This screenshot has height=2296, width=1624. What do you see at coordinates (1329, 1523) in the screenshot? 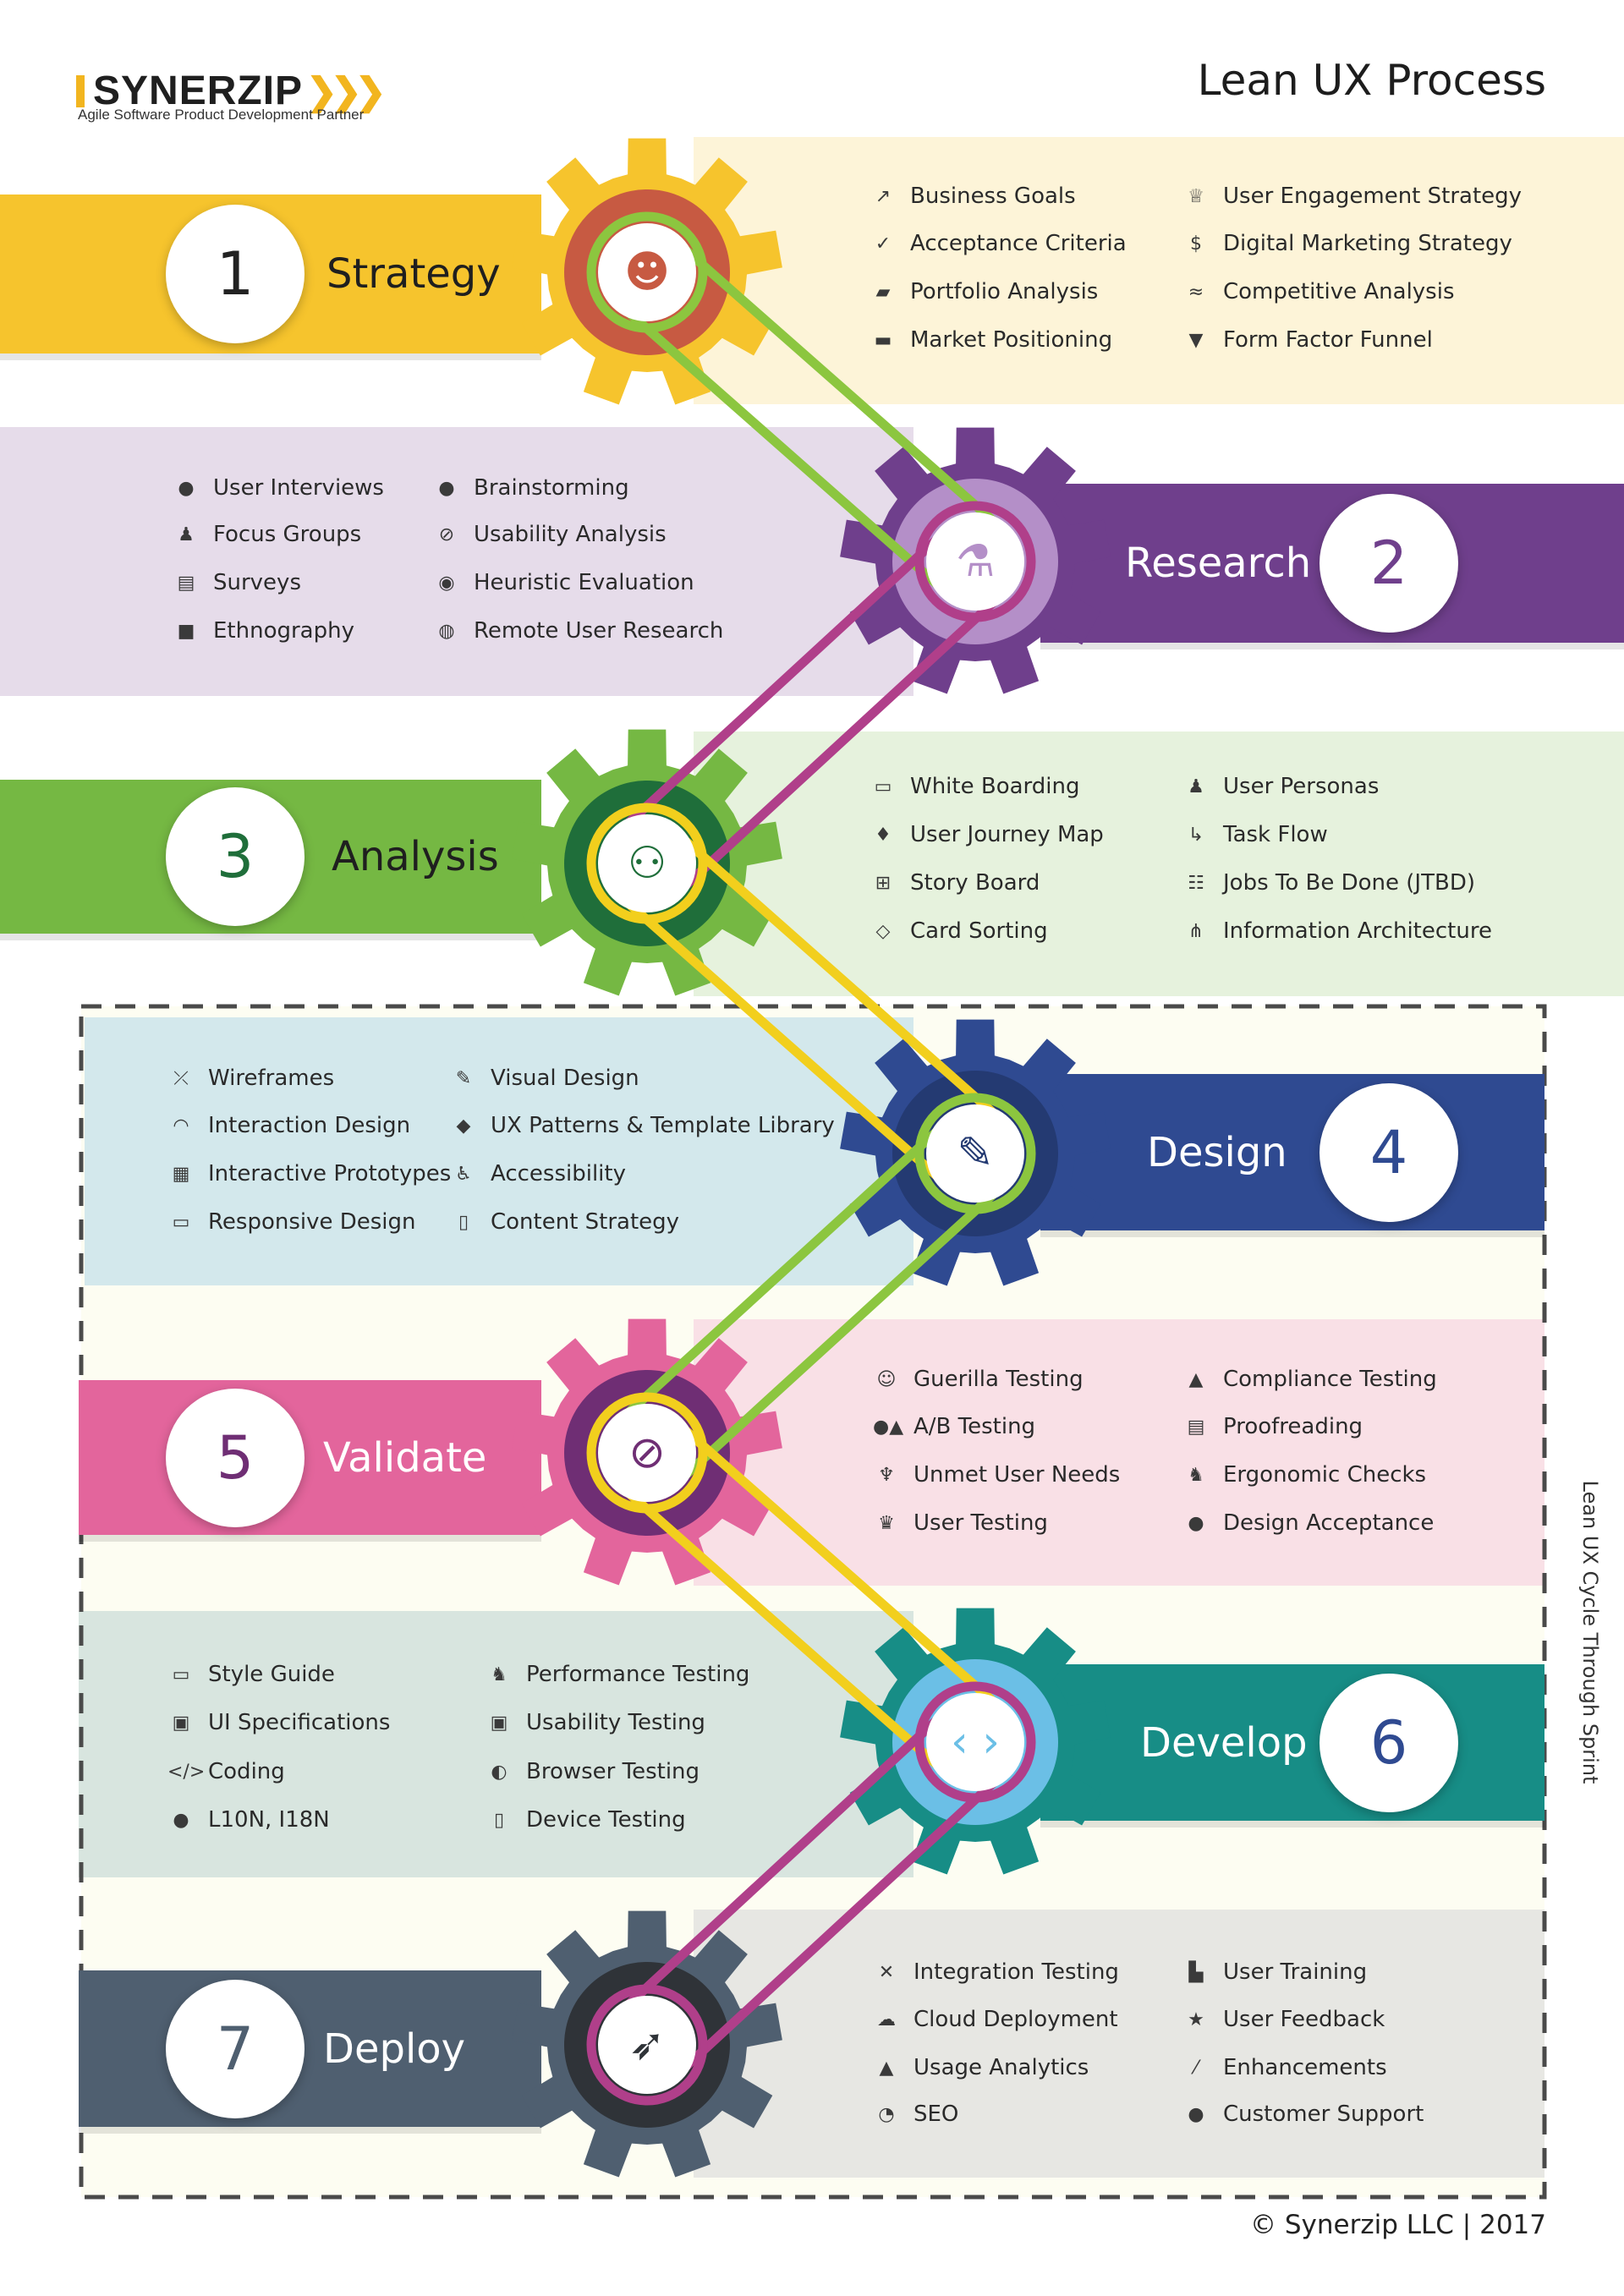
I see `stage-item-label: Design Acceptance` at bounding box center [1329, 1523].